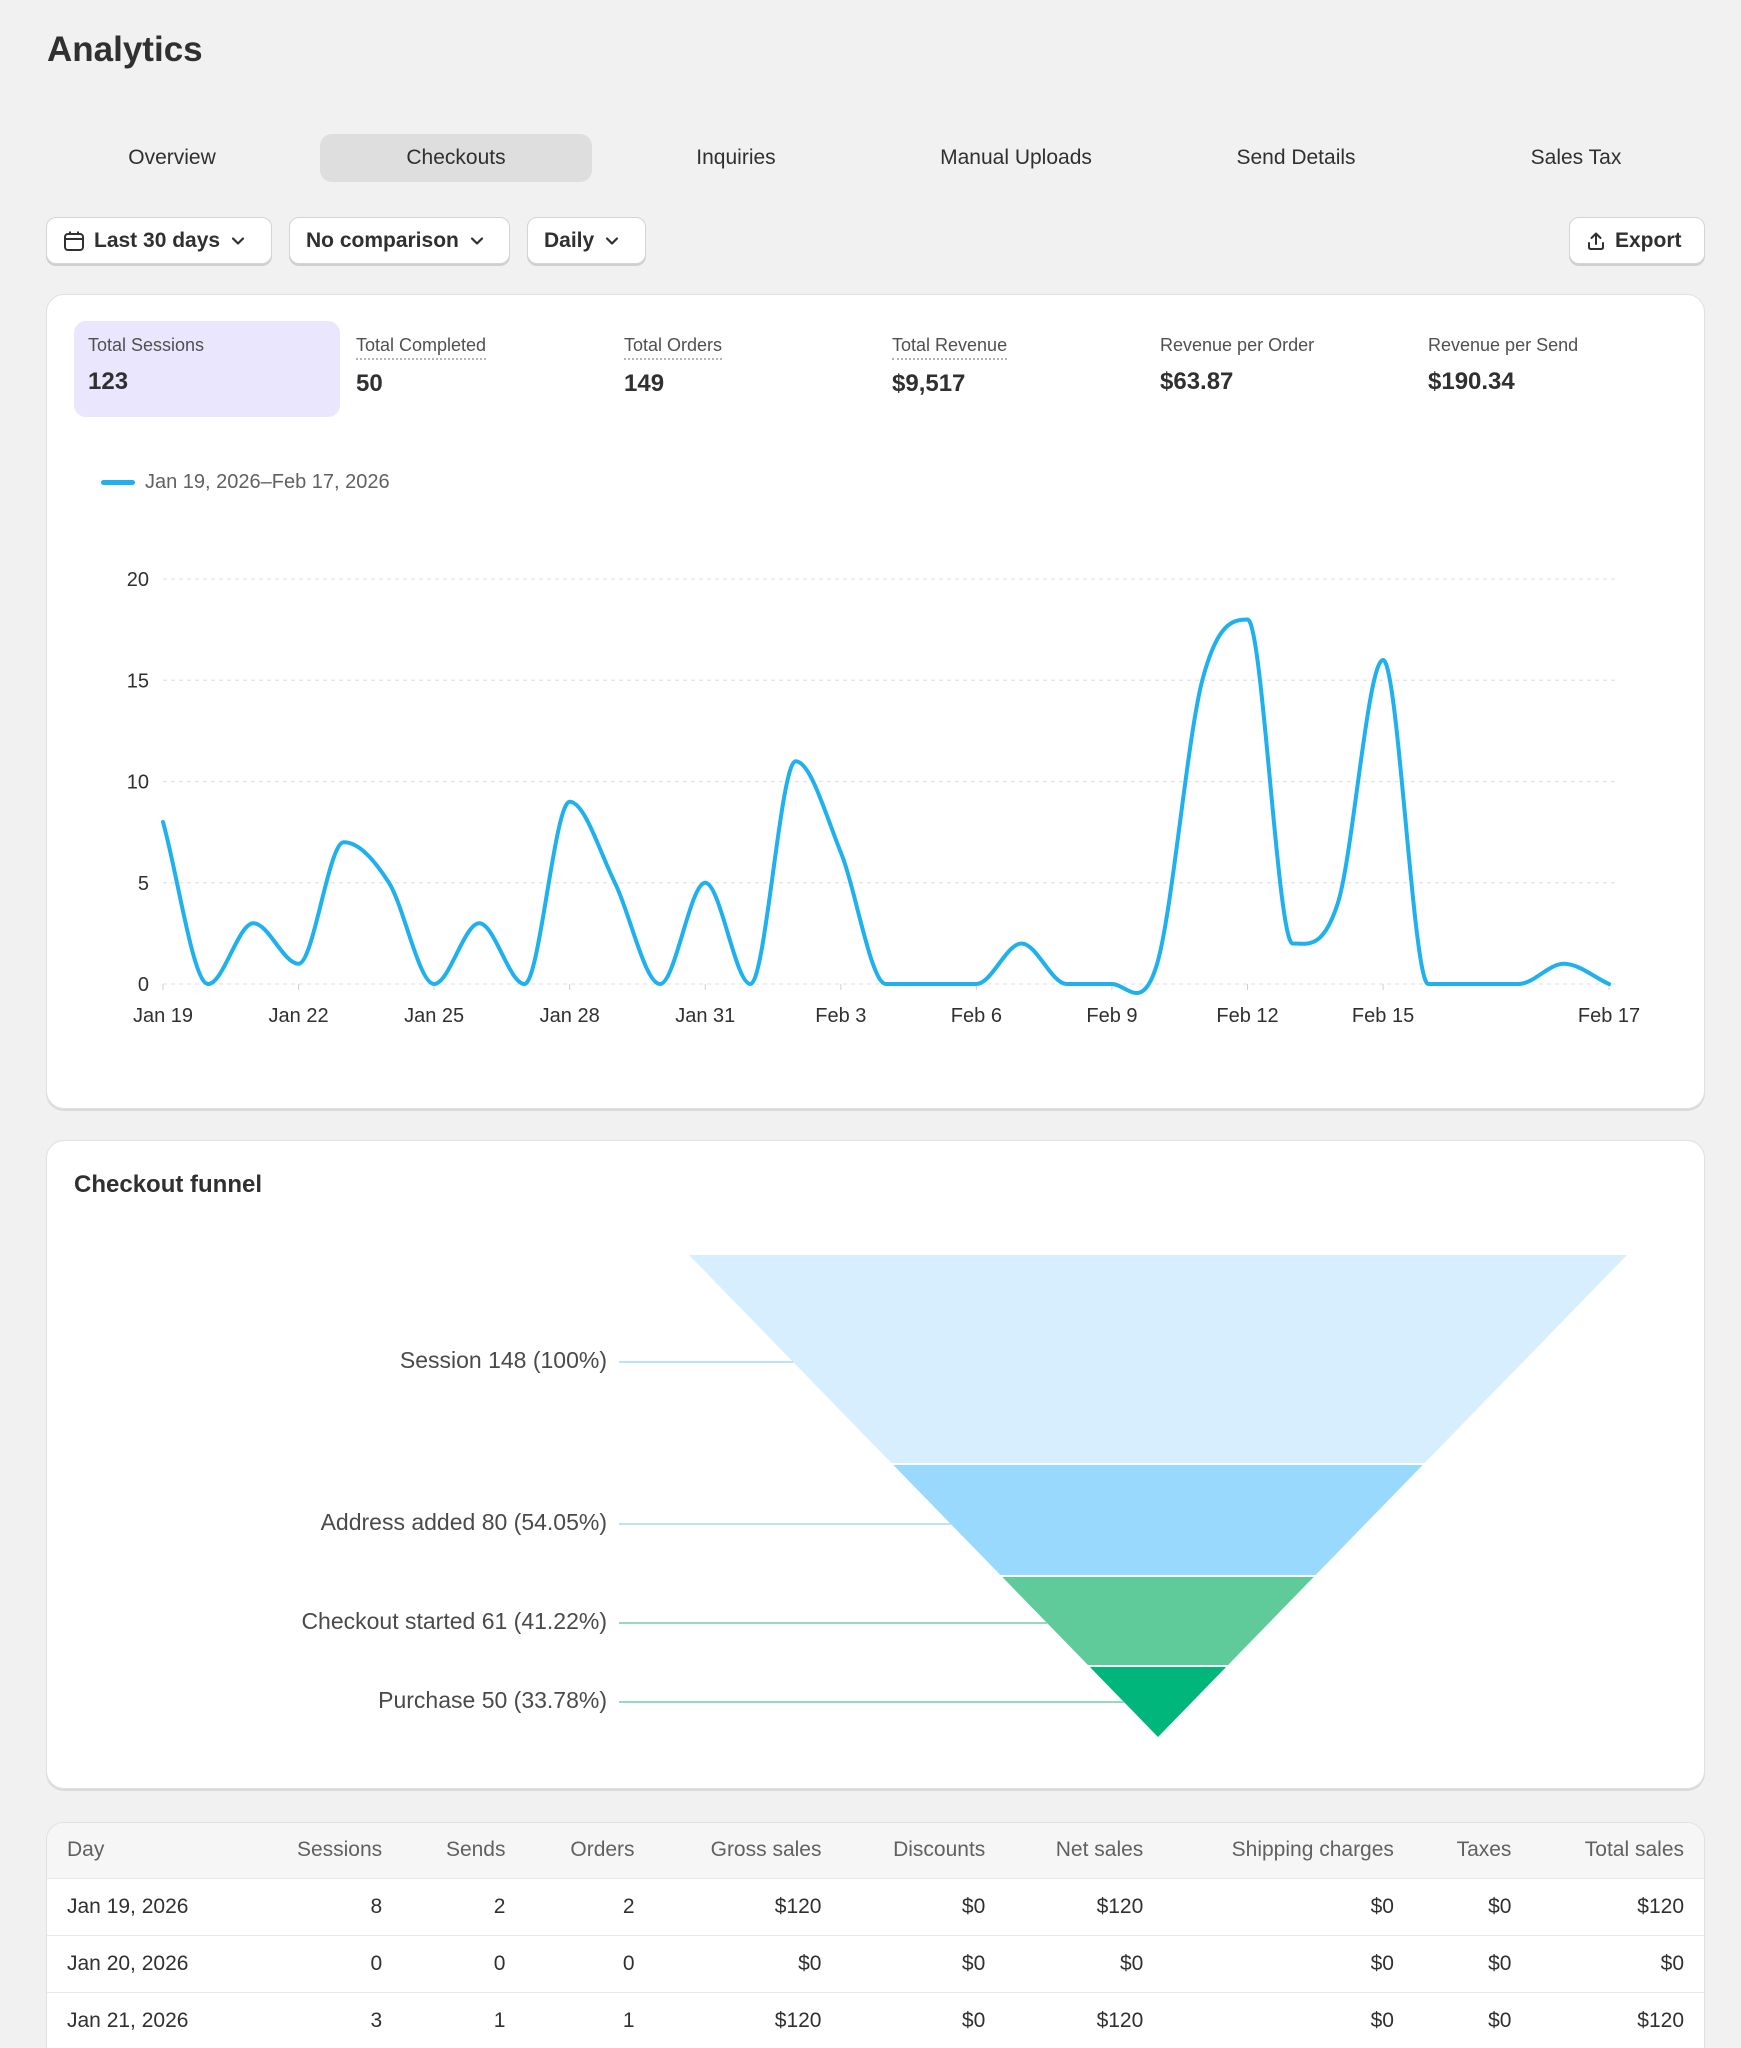 Image resolution: width=1741 pixels, height=2048 pixels. What do you see at coordinates (840, 1016) in the screenshot?
I see `x-tick-label: Feb 3` at bounding box center [840, 1016].